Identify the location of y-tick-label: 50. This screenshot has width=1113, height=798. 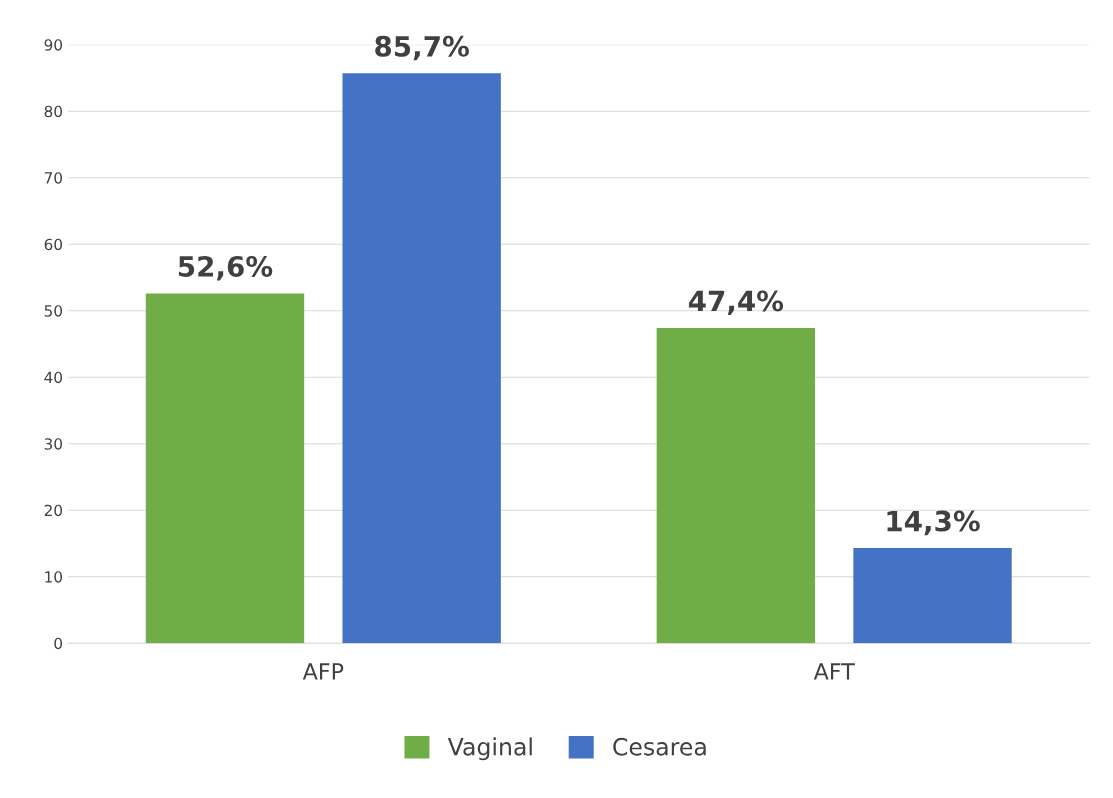
(53, 311).